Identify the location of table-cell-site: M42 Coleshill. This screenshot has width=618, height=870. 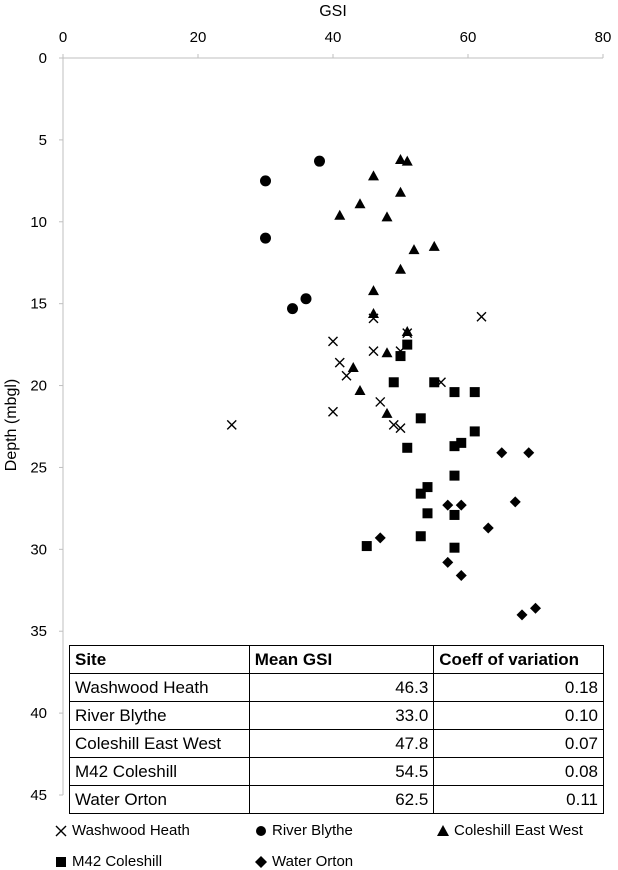
(159, 771).